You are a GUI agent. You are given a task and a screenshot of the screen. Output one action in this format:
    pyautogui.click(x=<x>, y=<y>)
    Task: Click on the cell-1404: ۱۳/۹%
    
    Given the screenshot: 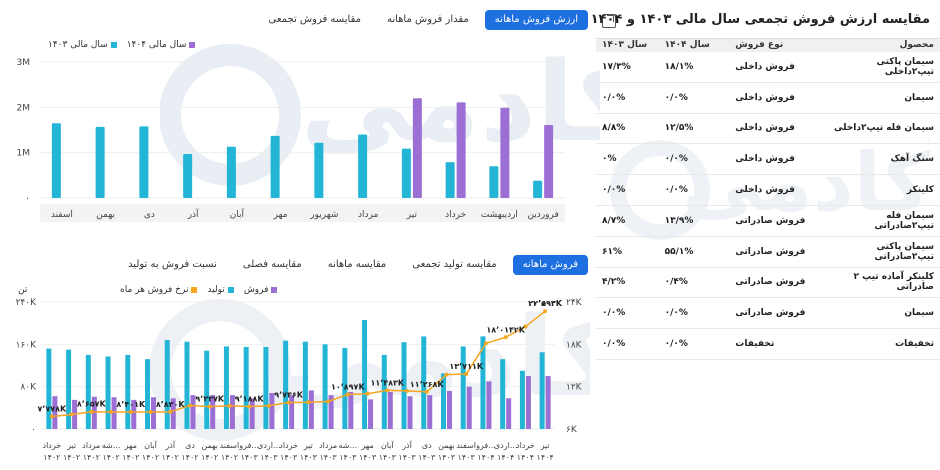 What is the action you would take?
    pyautogui.click(x=690, y=221)
    